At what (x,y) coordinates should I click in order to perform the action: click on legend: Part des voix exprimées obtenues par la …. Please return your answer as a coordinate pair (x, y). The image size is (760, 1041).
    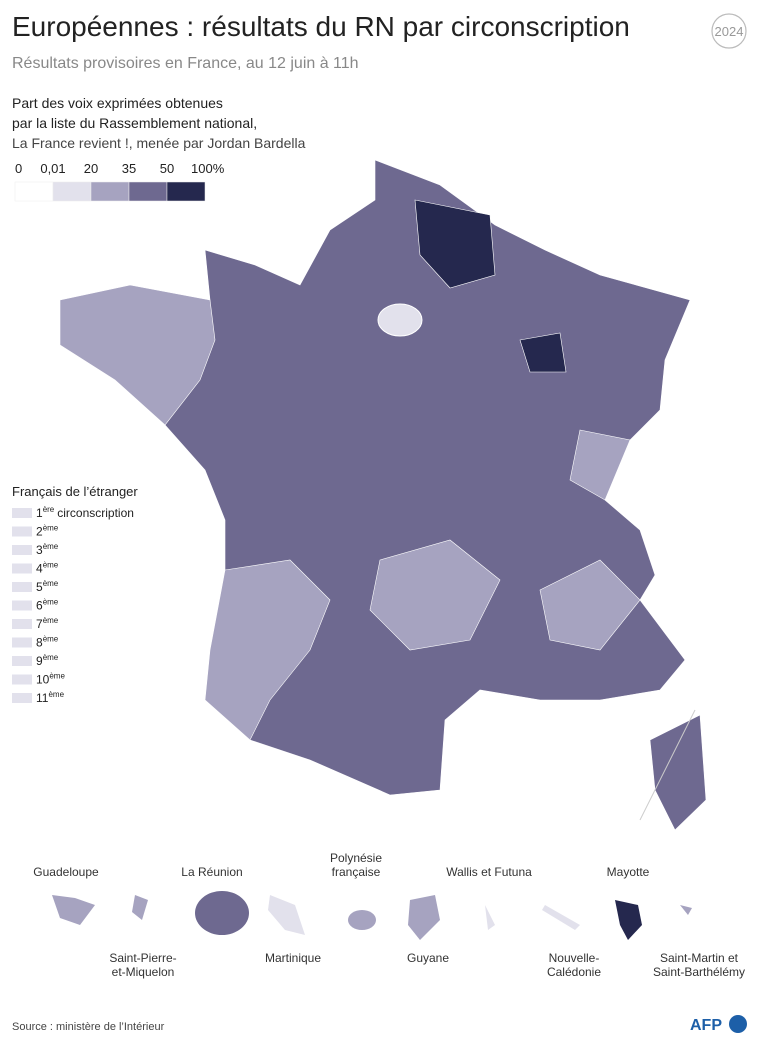
    Looking at the image, I should click on (159, 148).